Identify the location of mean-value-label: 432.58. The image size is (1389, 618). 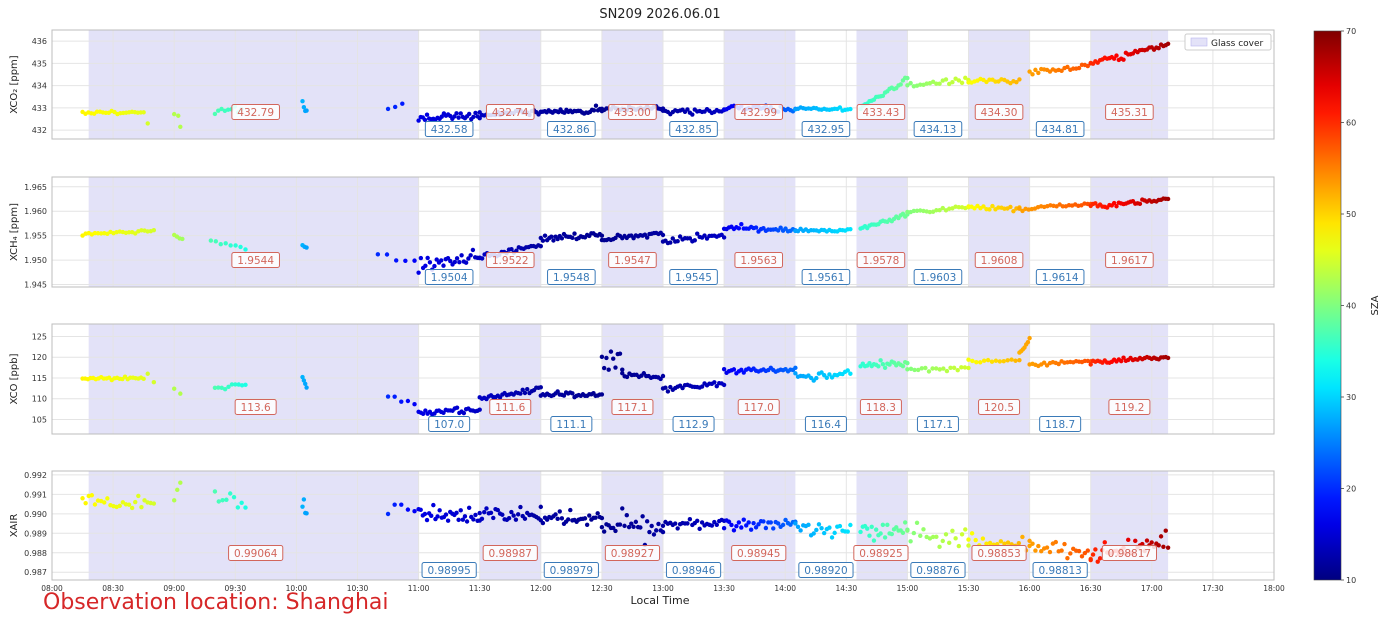
(449, 130).